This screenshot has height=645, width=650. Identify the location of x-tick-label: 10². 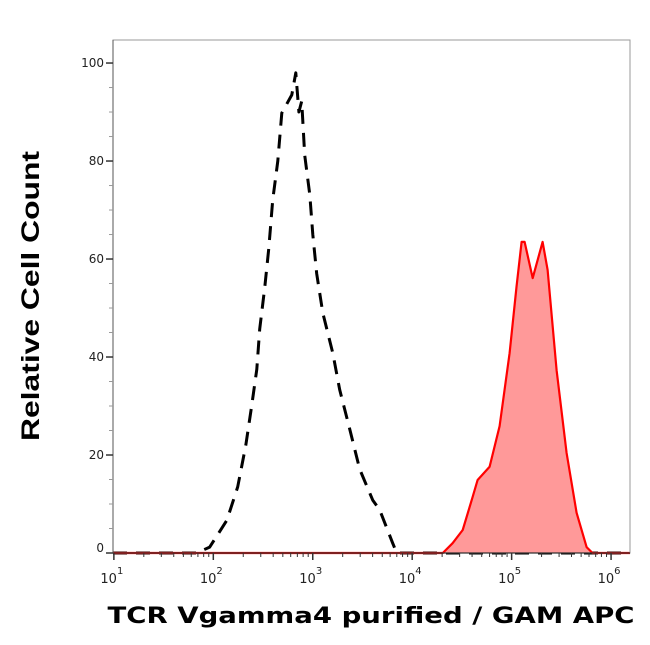
(211, 576).